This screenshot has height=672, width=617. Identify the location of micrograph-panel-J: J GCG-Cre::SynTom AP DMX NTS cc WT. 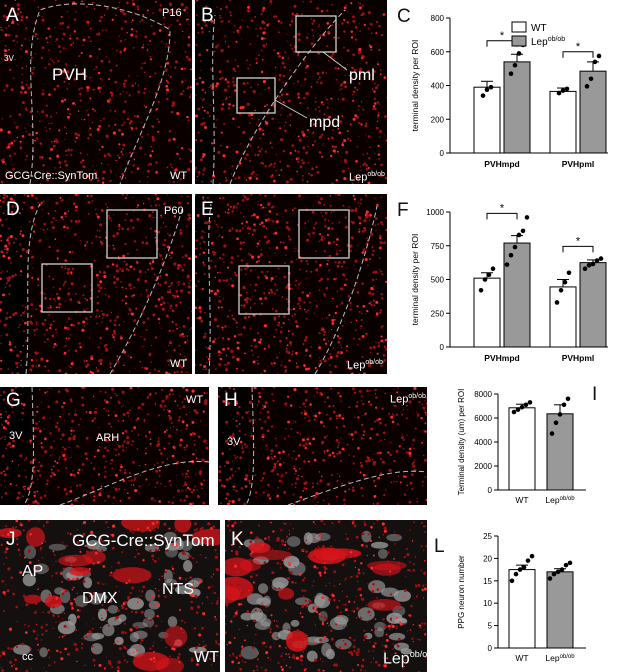
(110, 596).